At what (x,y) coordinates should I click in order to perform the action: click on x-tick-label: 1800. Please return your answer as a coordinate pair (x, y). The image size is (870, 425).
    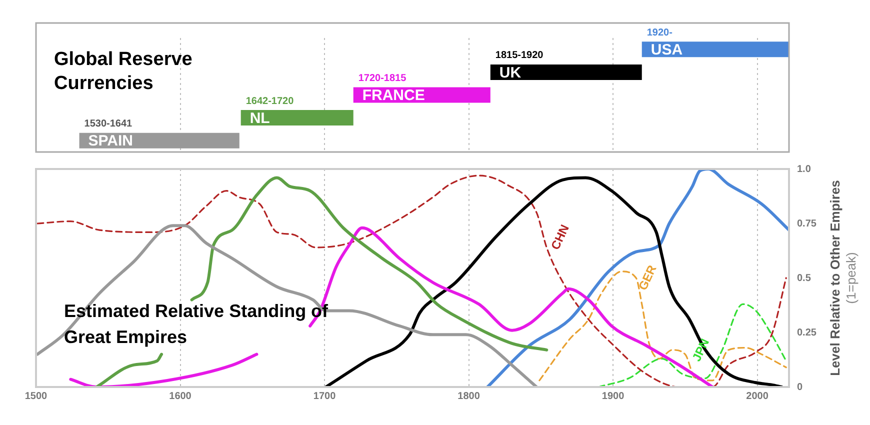
    Looking at the image, I should click on (469, 396).